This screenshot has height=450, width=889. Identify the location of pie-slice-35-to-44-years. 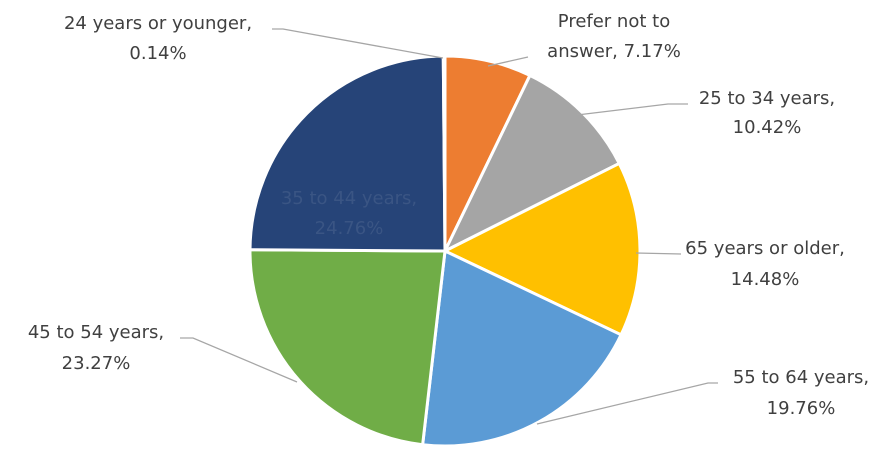
(347, 153).